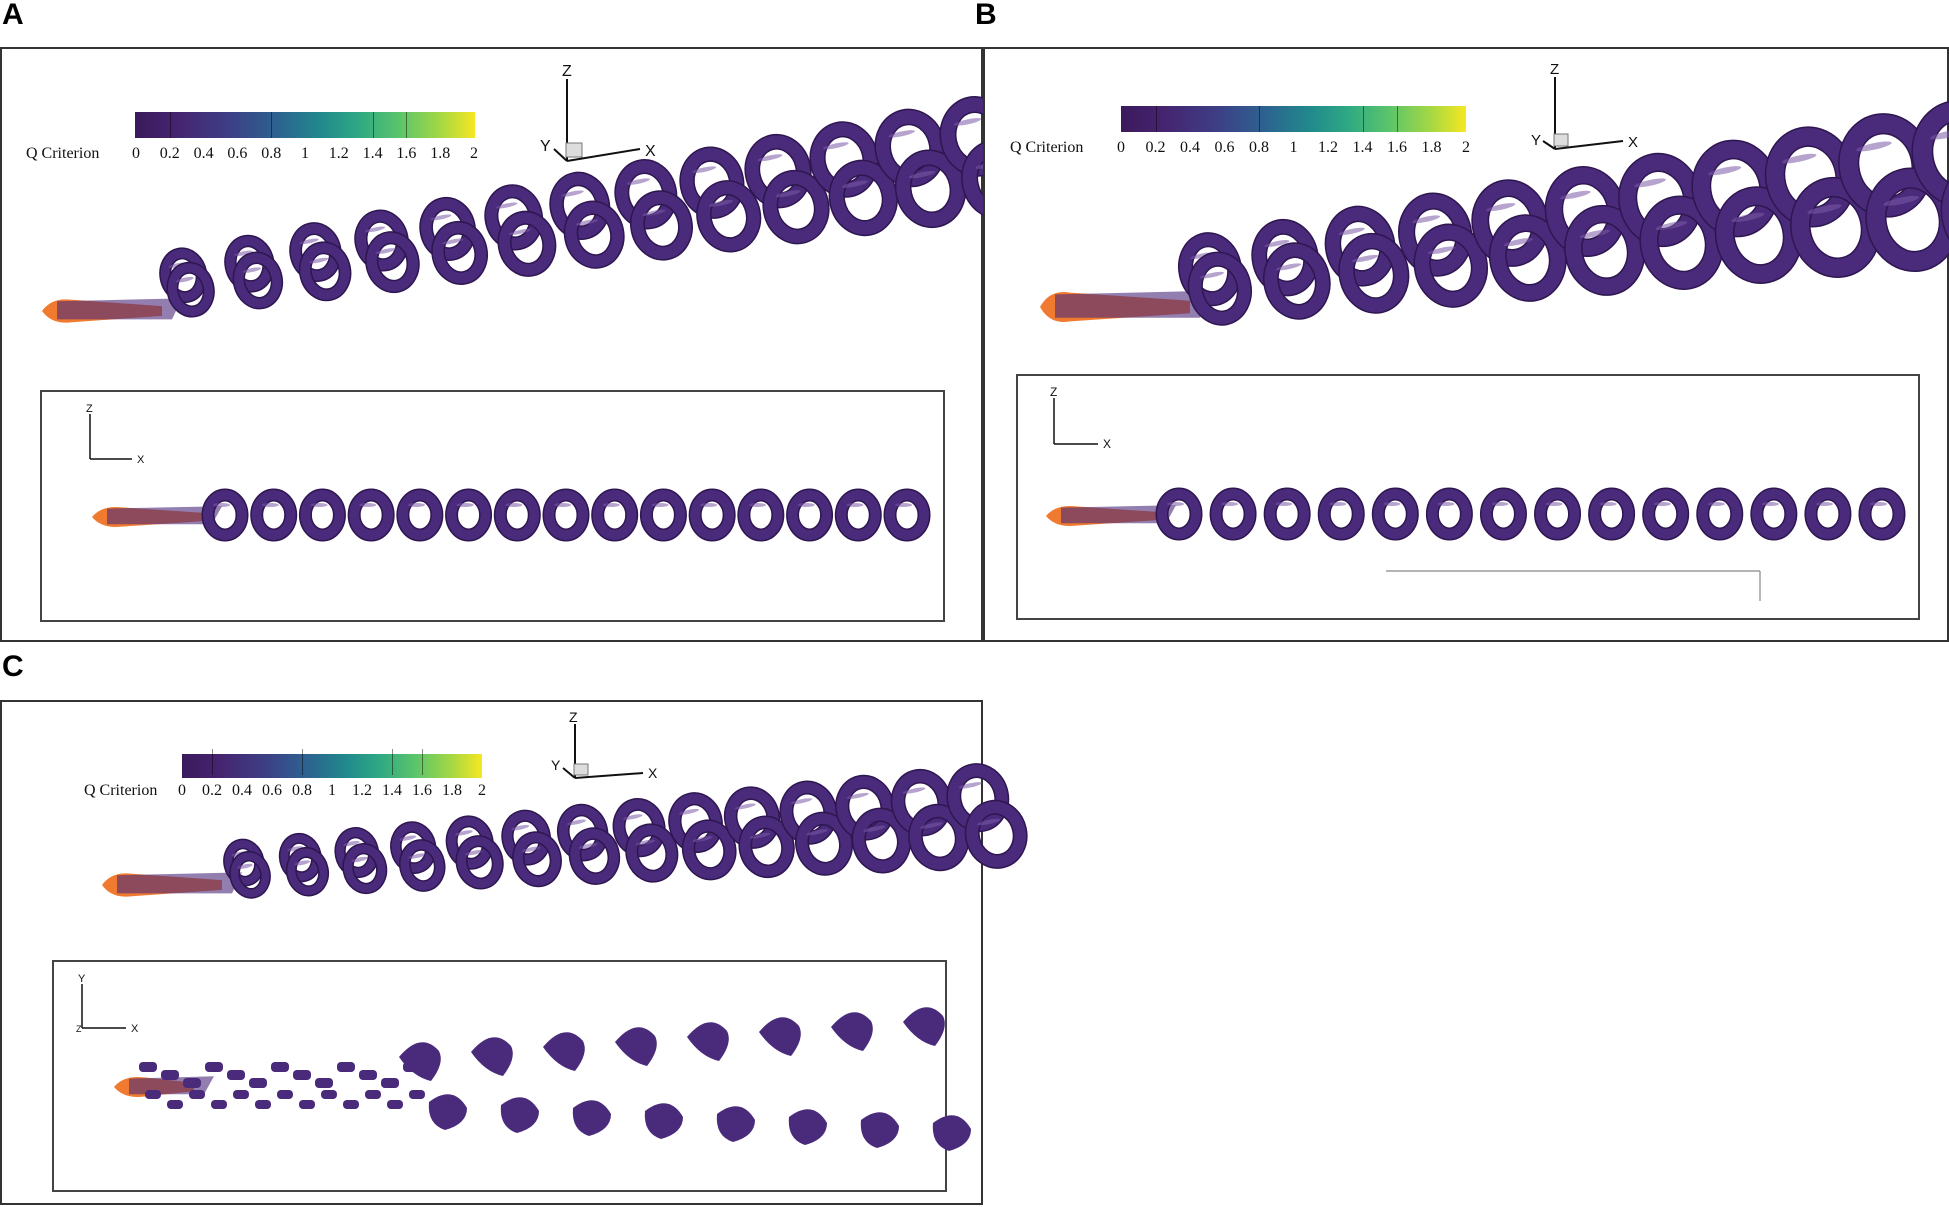  What do you see at coordinates (567, 71) in the screenshot?
I see `axis-z-label: Z` at bounding box center [567, 71].